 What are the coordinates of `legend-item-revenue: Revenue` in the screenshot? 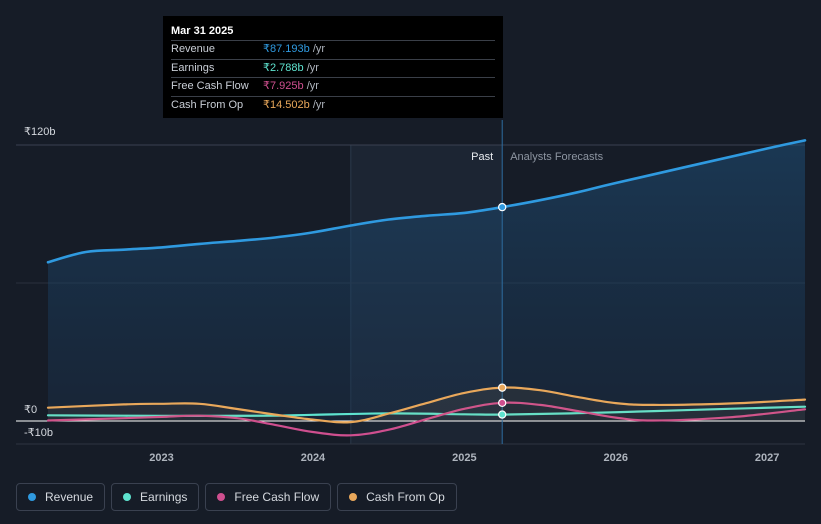 It's located at (61, 497).